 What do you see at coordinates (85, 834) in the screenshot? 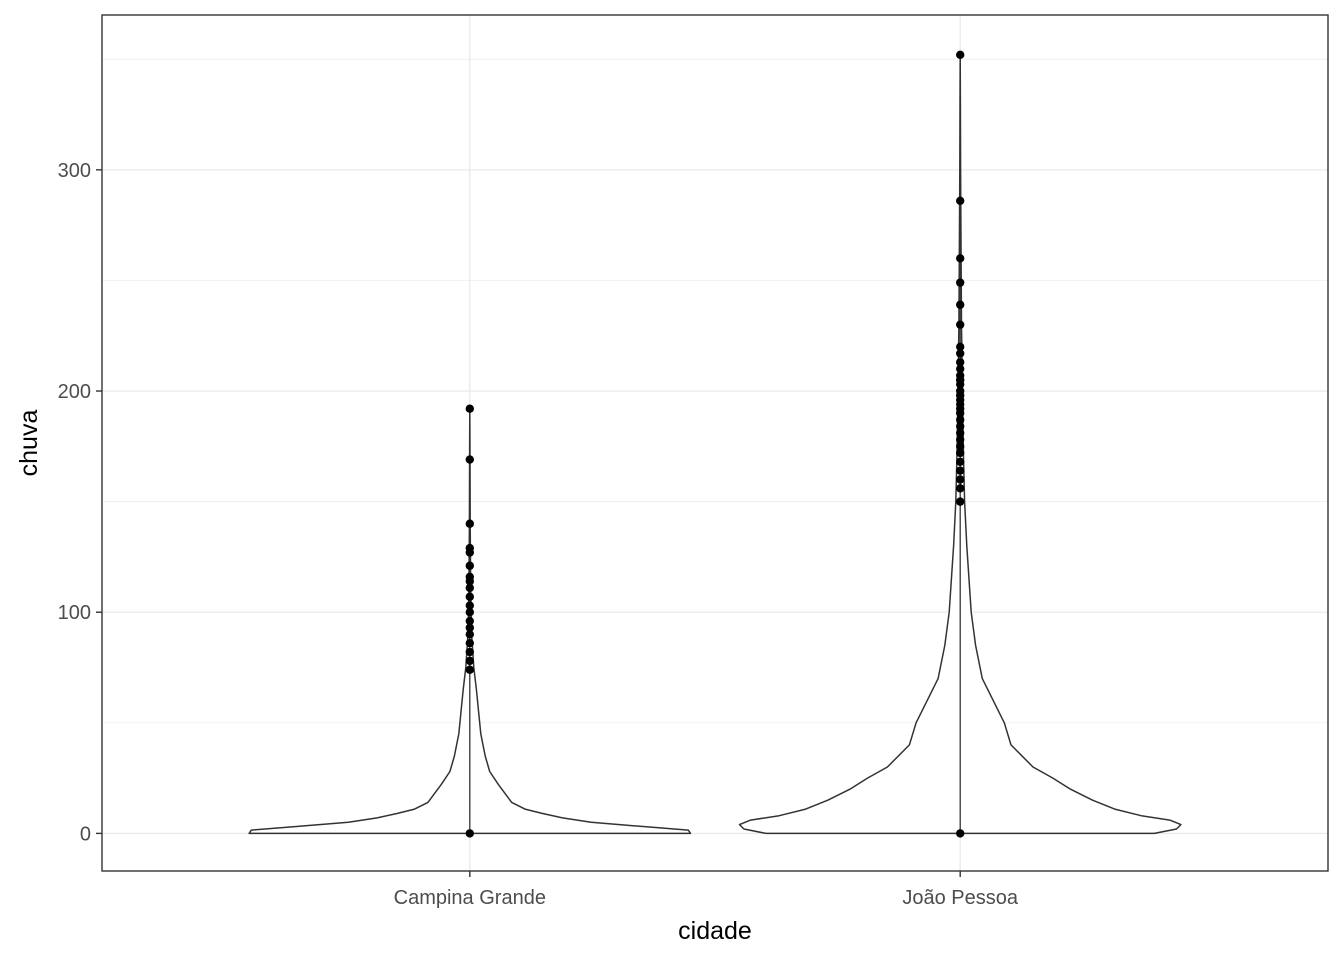
I see `y-tick-label: 0` at bounding box center [85, 834].